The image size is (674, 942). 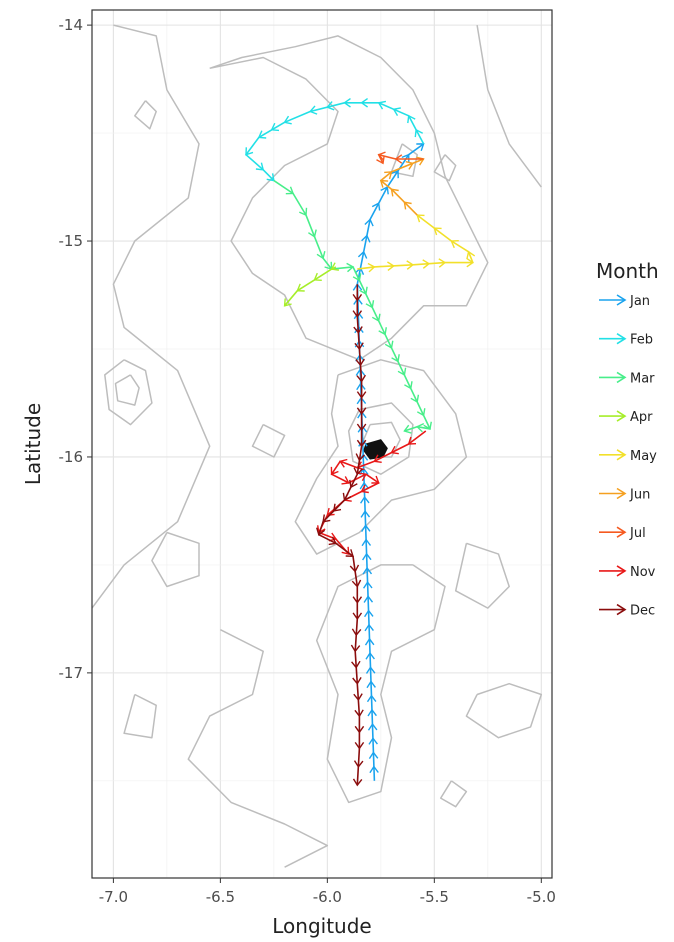 What do you see at coordinates (642, 378) in the screenshot?
I see `legend-label: Mar` at bounding box center [642, 378].